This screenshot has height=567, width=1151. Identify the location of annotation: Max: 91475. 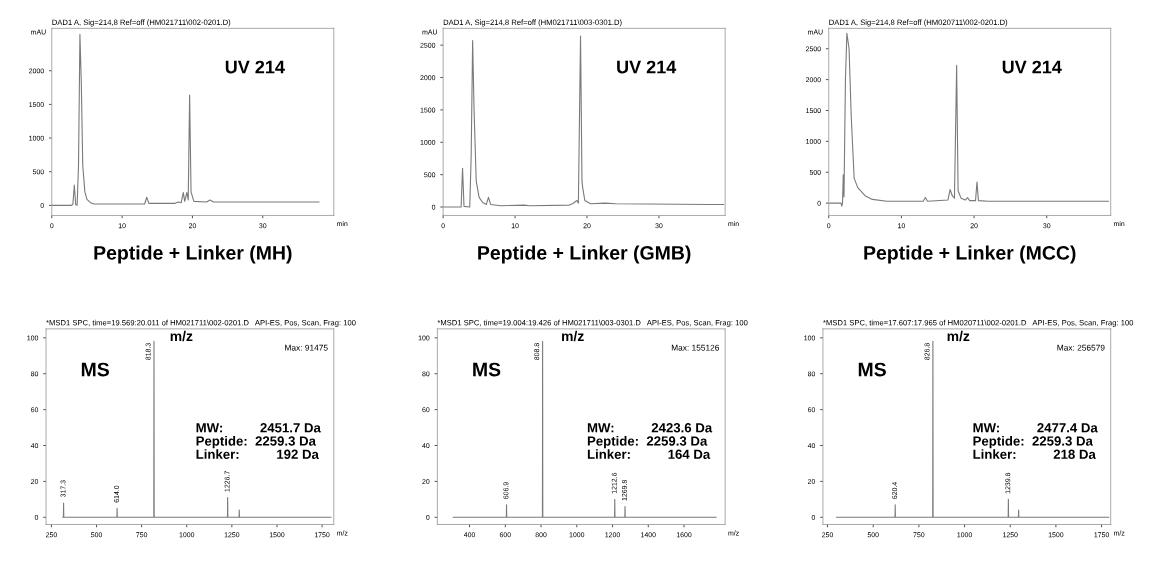
(306, 347).